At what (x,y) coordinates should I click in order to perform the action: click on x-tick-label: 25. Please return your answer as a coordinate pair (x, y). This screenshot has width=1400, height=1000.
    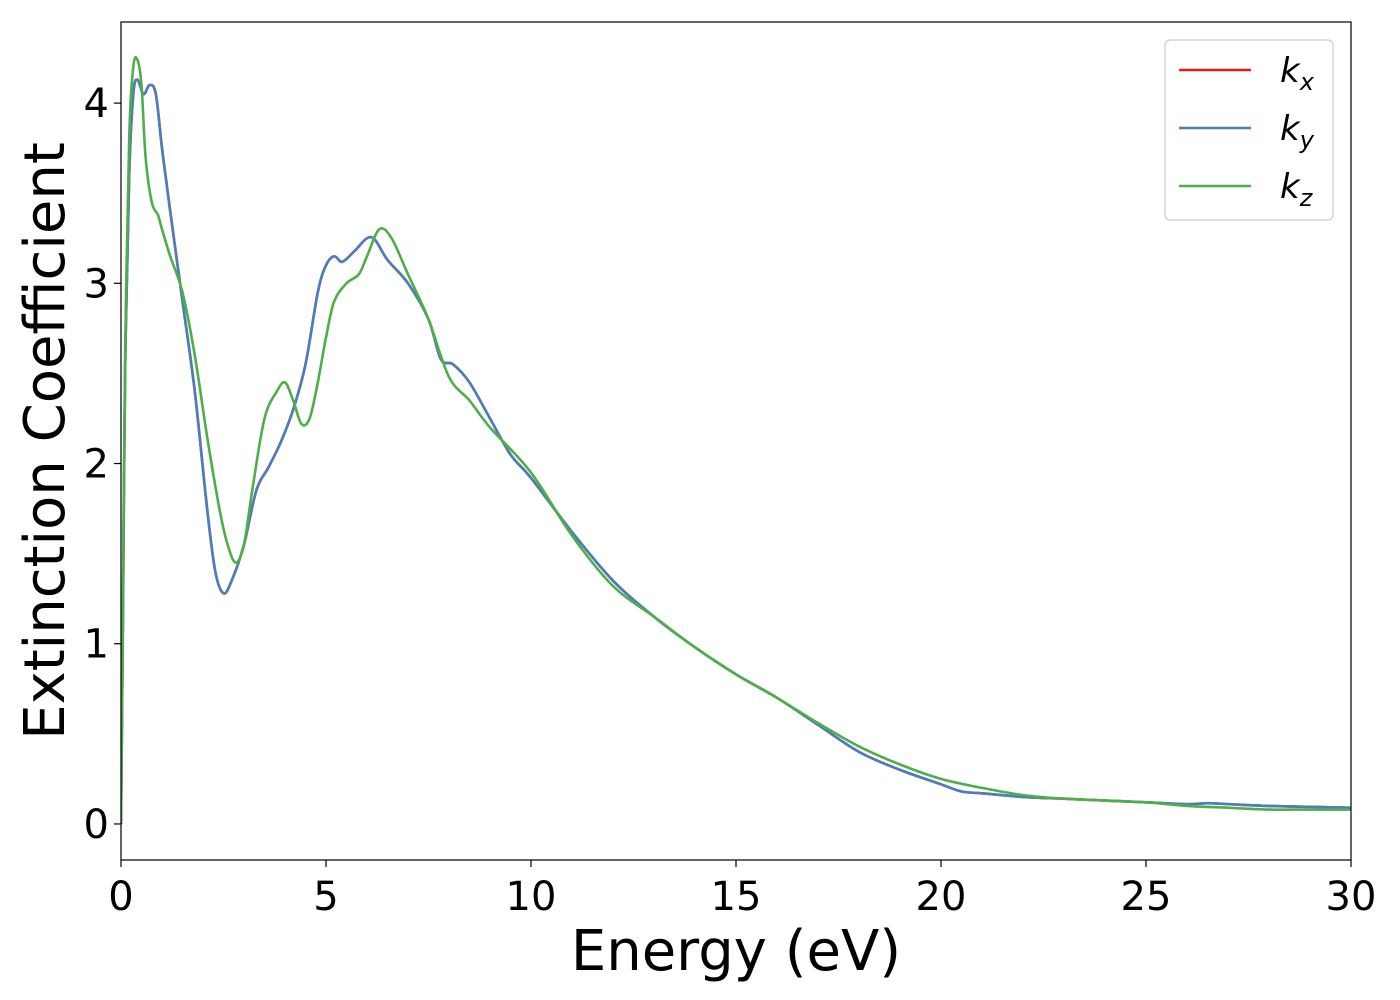
    Looking at the image, I should click on (1146, 897).